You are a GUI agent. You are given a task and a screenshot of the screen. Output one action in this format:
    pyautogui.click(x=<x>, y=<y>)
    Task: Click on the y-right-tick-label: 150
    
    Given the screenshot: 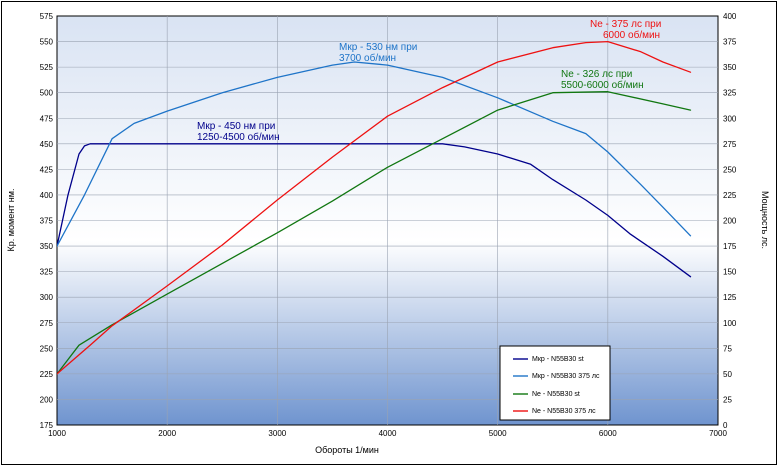 What is the action you would take?
    pyautogui.click(x=730, y=272)
    